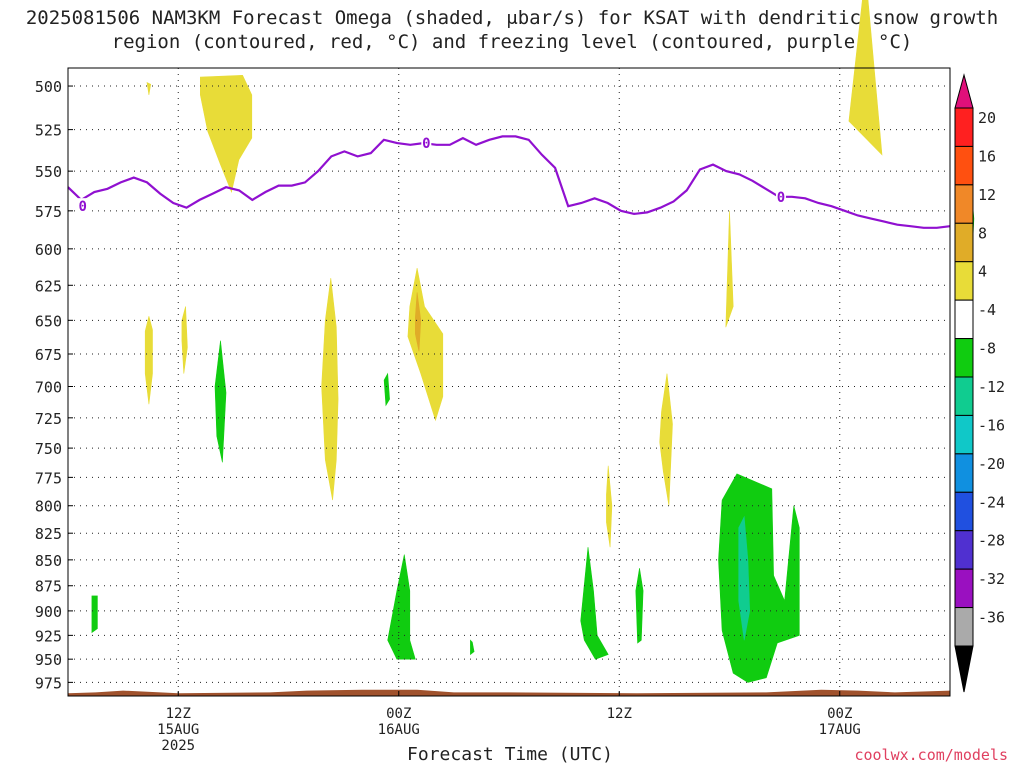  I want to click on y-tick-label: 750, so click(48, 449).